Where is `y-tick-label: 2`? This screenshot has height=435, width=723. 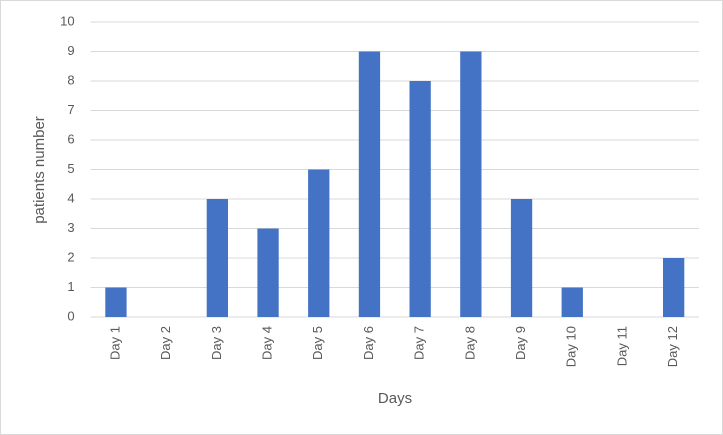 y-tick-label: 2 is located at coordinates (70, 256).